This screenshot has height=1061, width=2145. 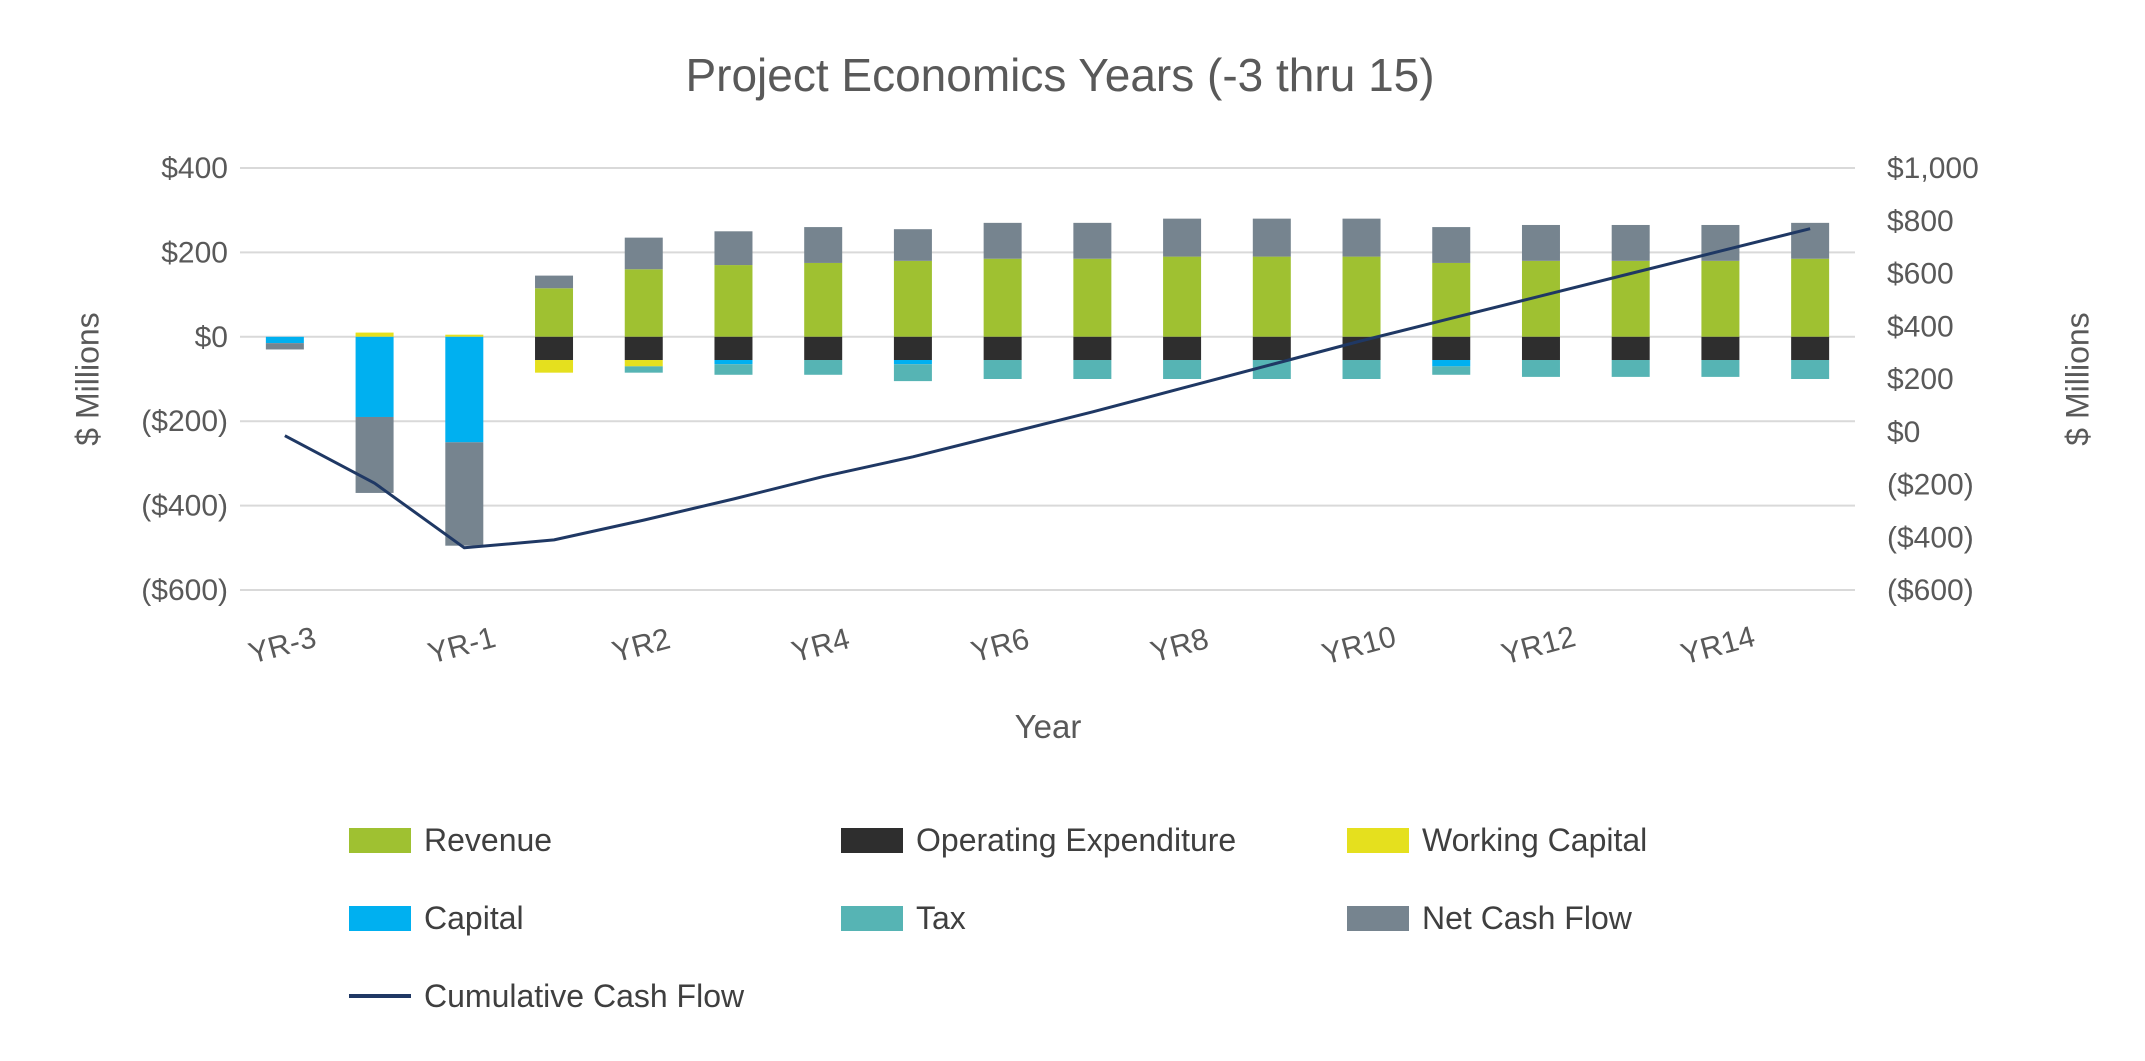 What do you see at coordinates (1048, 726) in the screenshot?
I see `x-axis-title: Year` at bounding box center [1048, 726].